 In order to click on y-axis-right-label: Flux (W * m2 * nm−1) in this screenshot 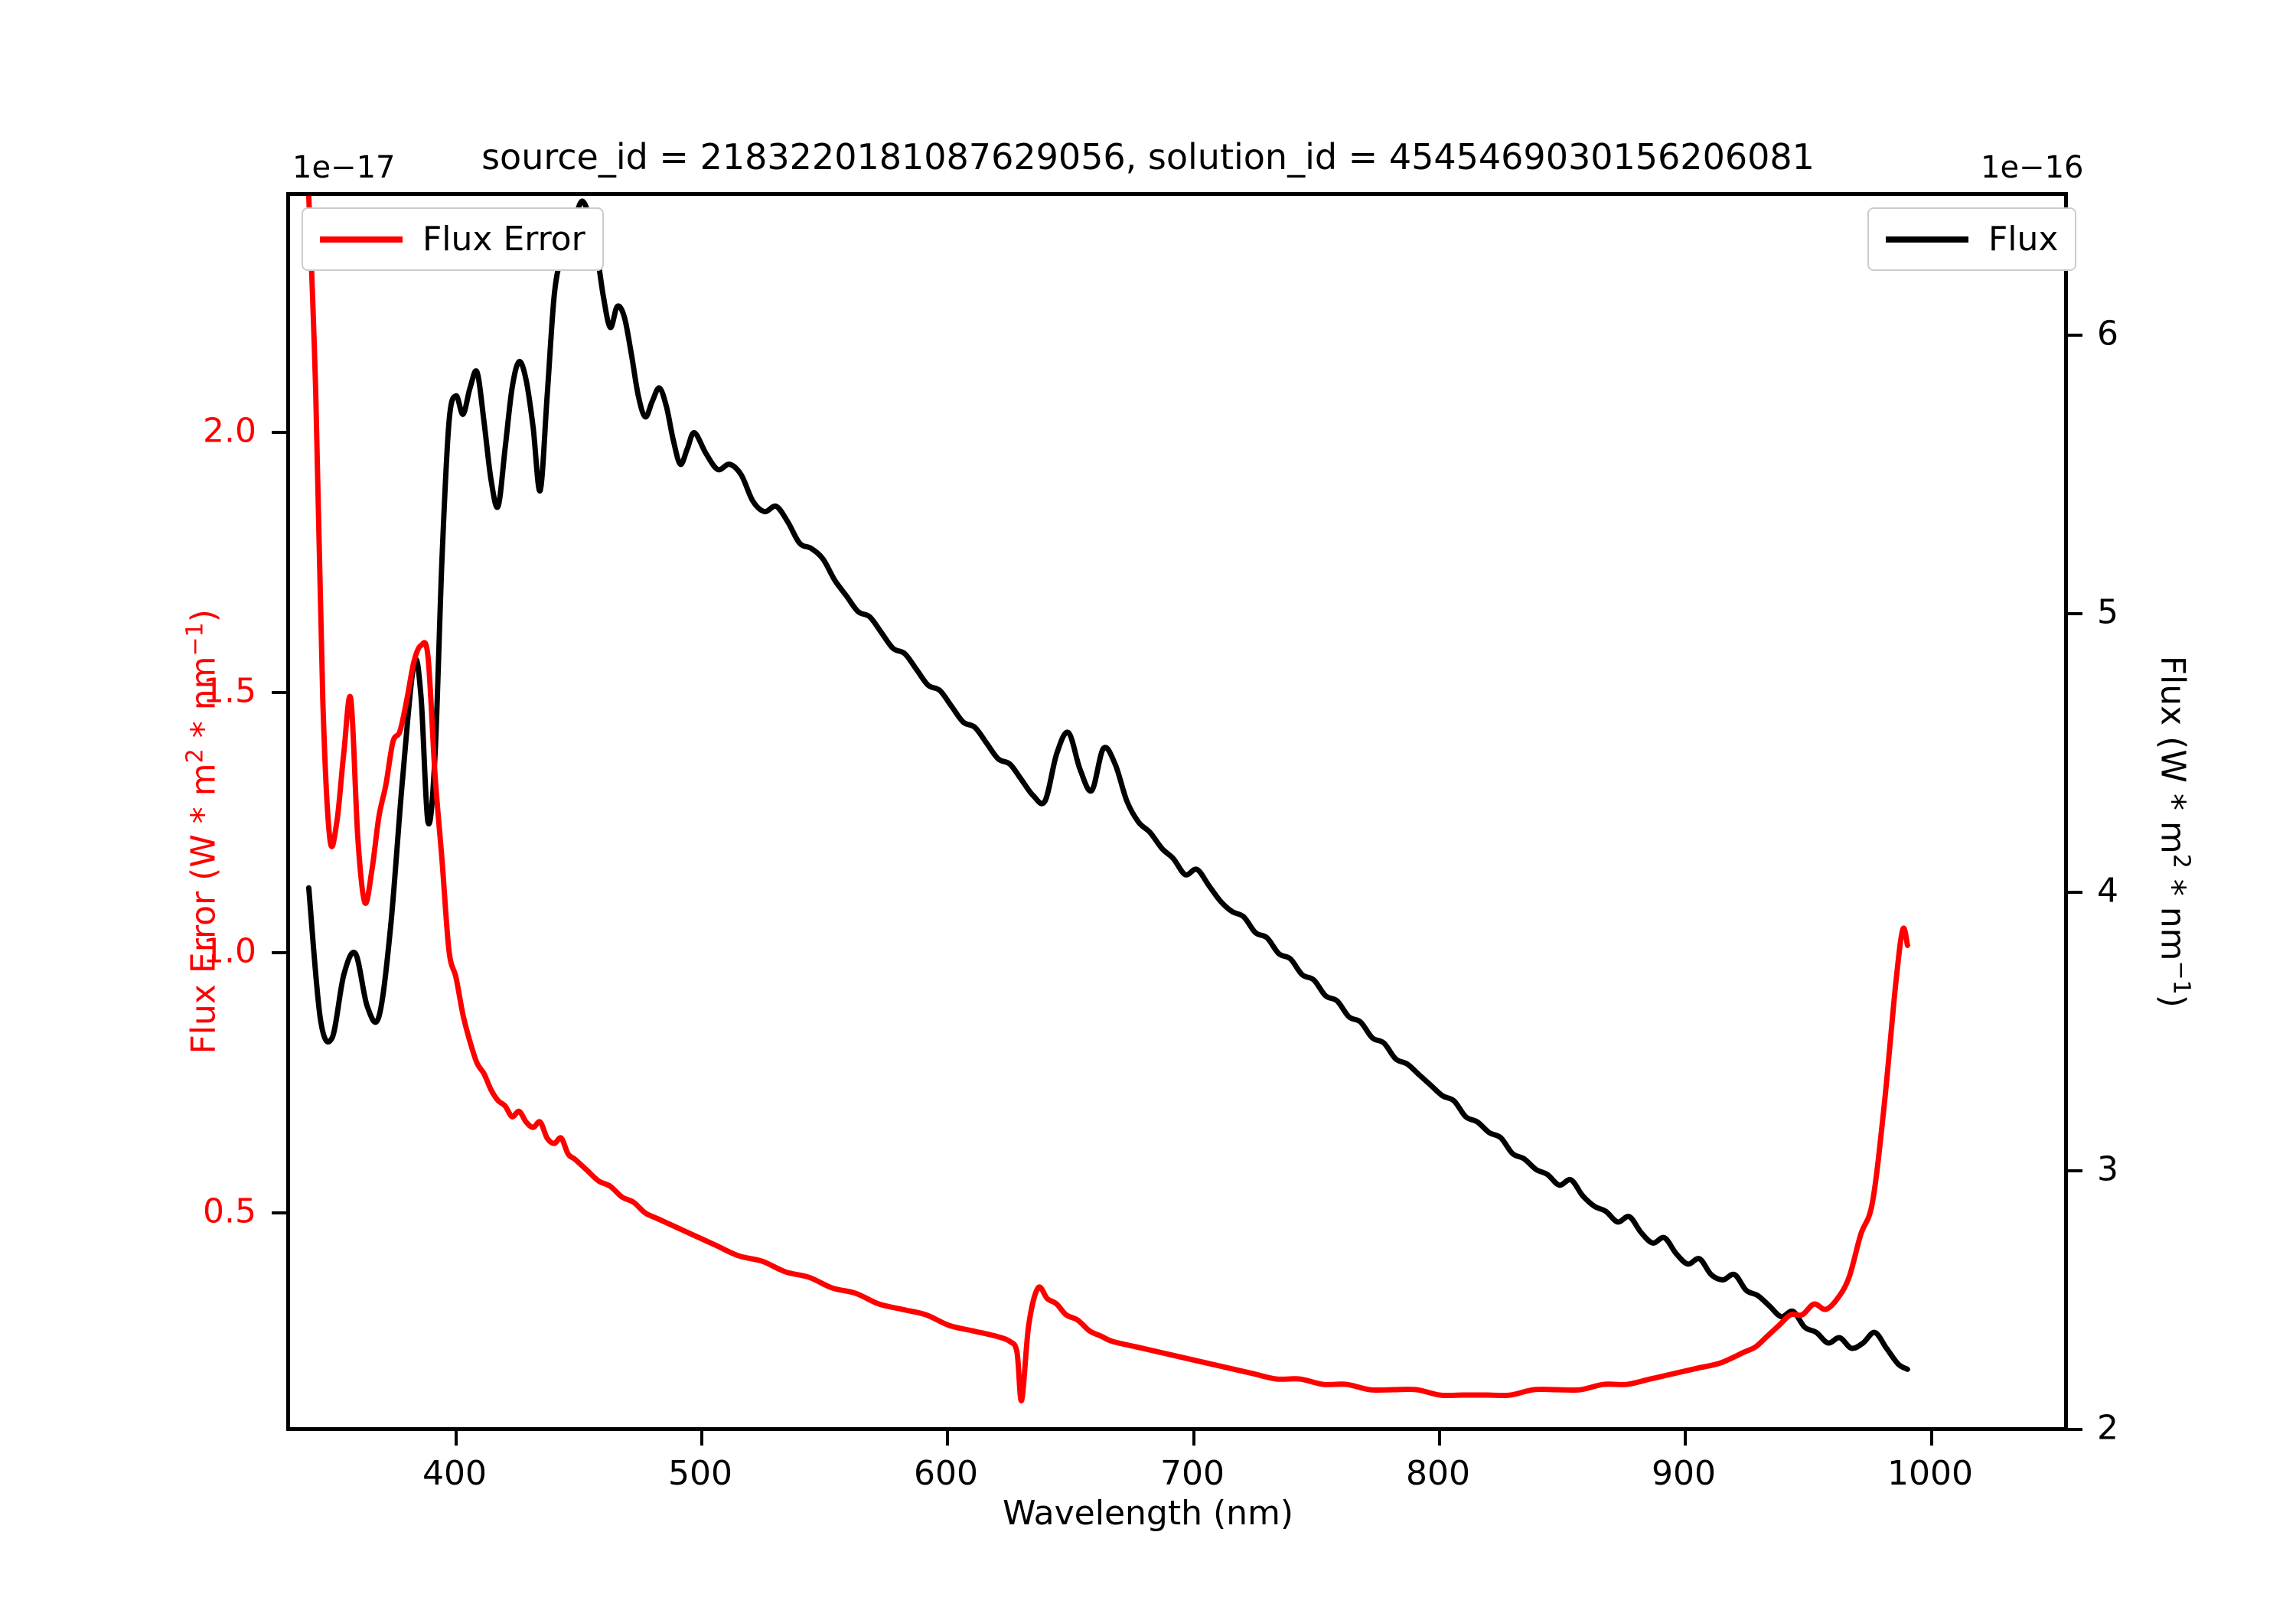, I will do `click(2174, 831)`.